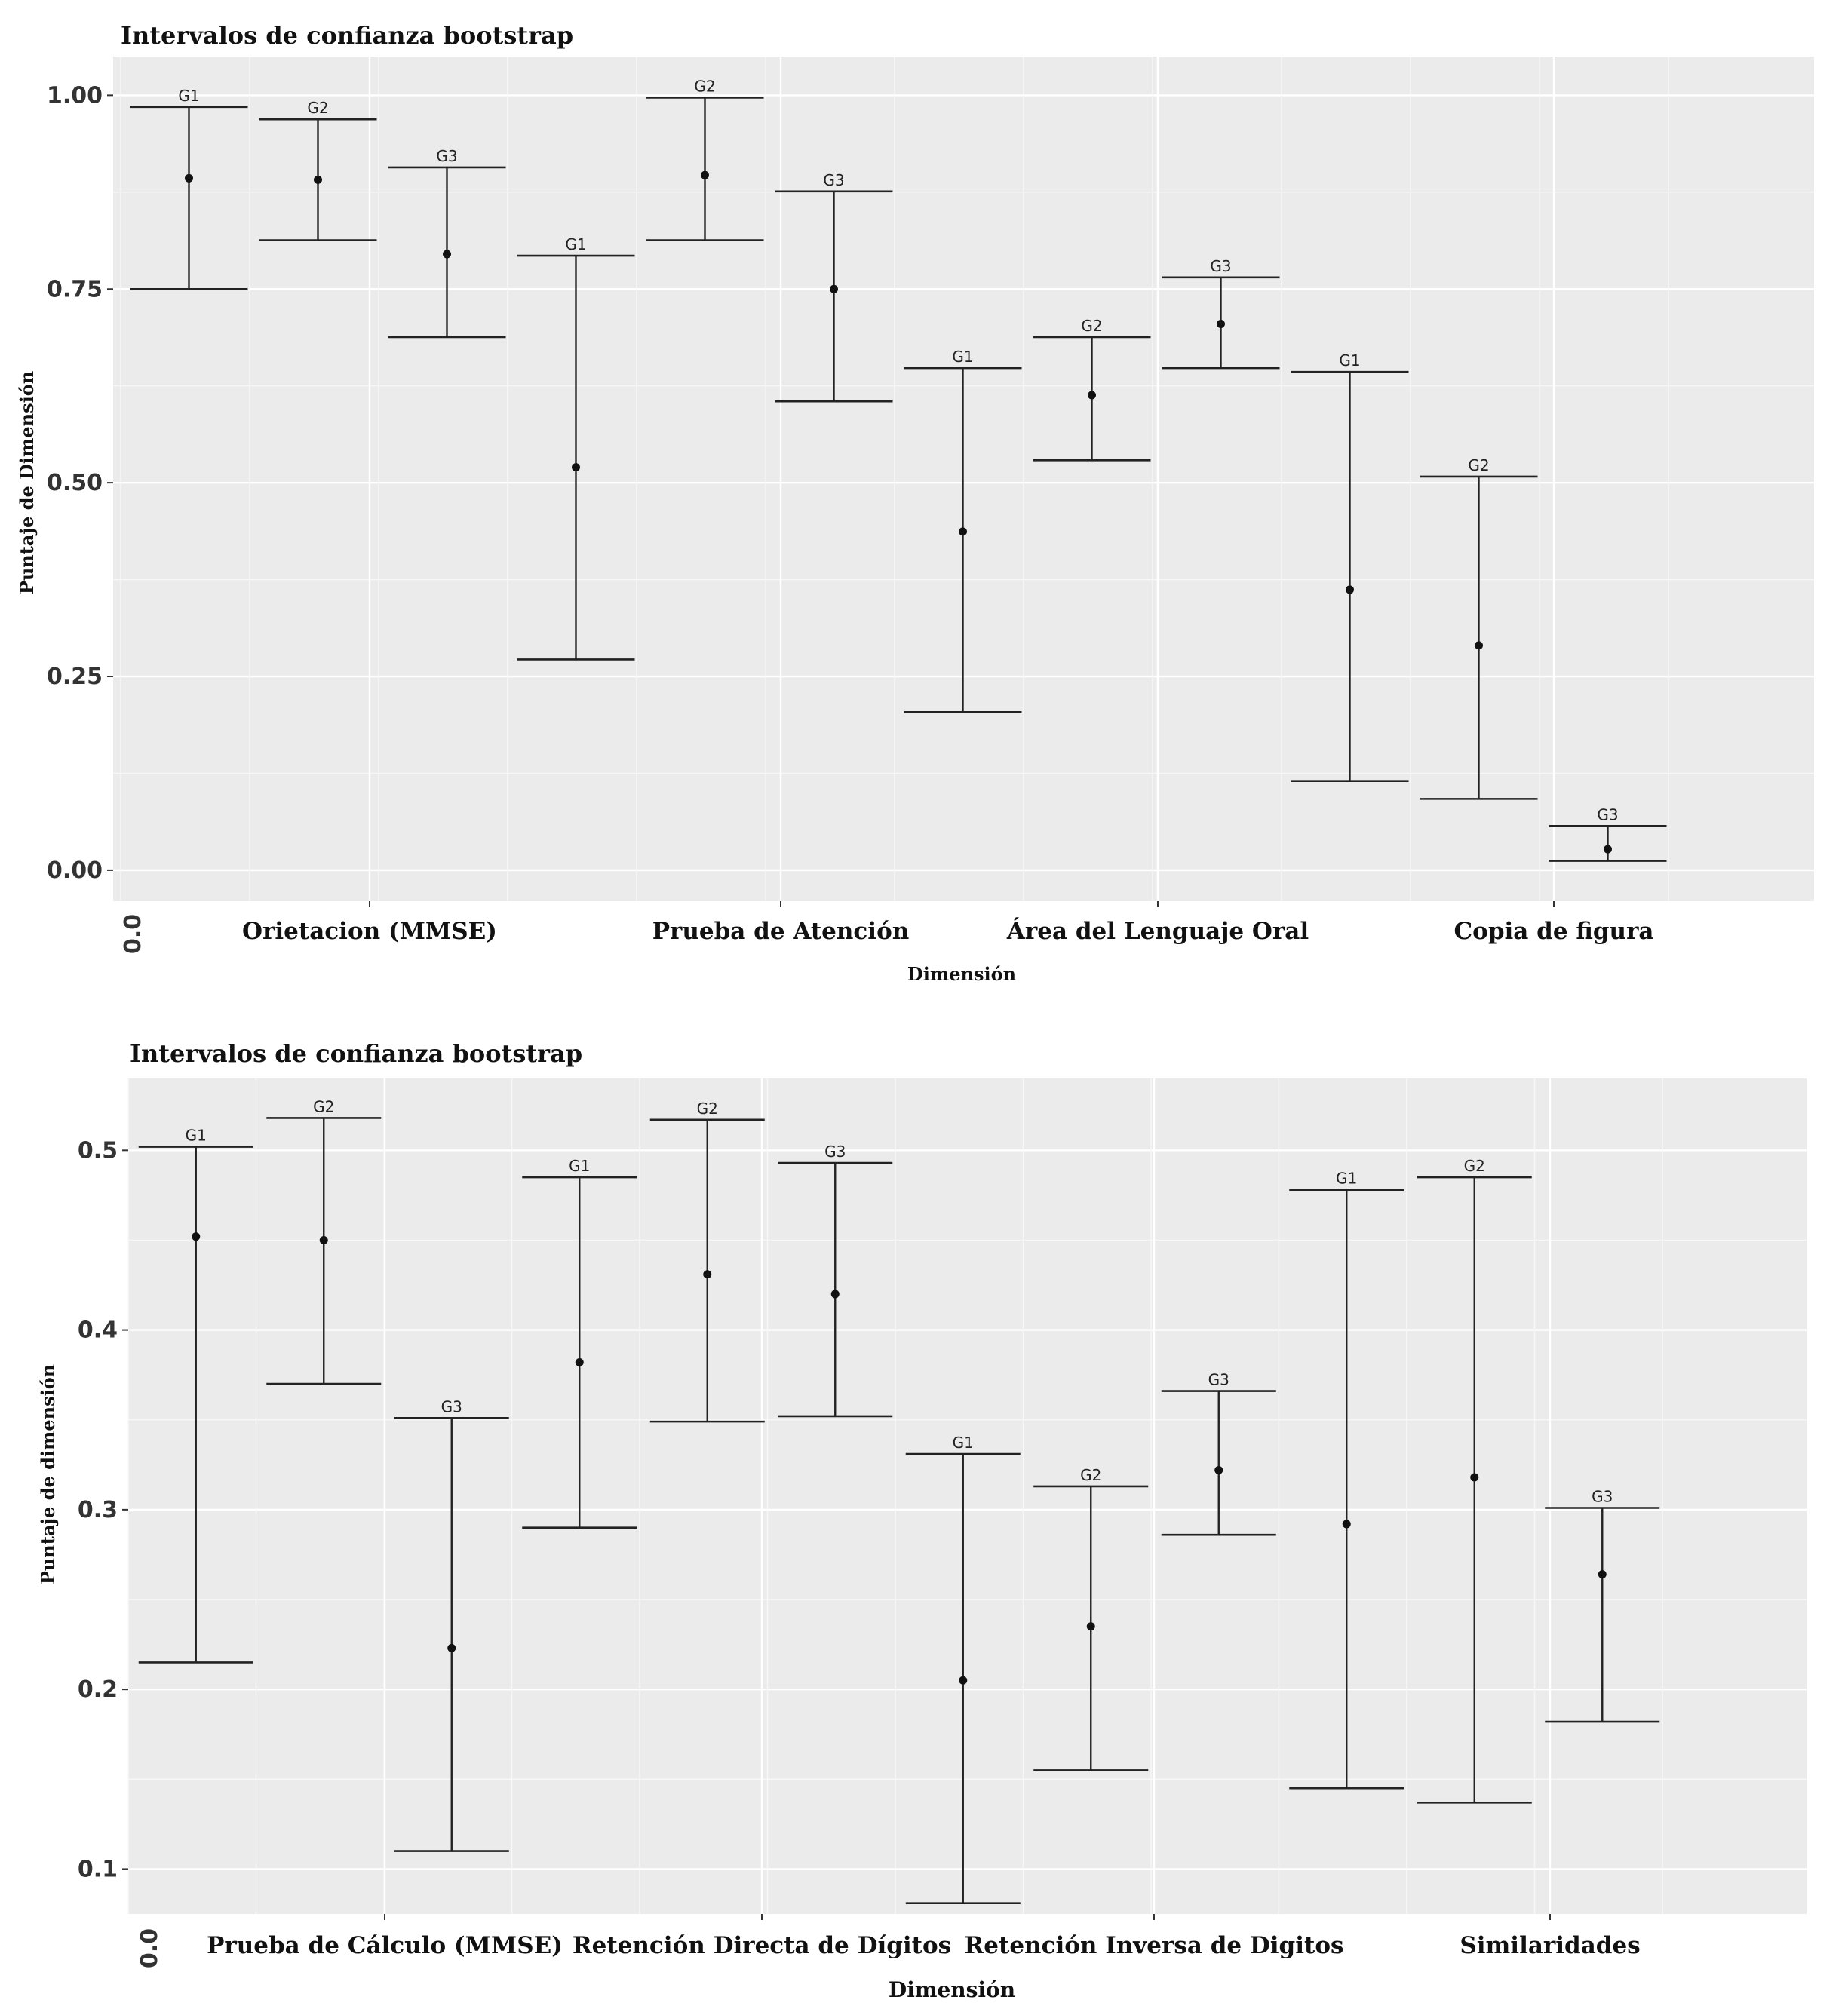 The height and width of the screenshot is (2006, 1848). I want to click on x-category-label: Prueba de Atención, so click(781, 931).